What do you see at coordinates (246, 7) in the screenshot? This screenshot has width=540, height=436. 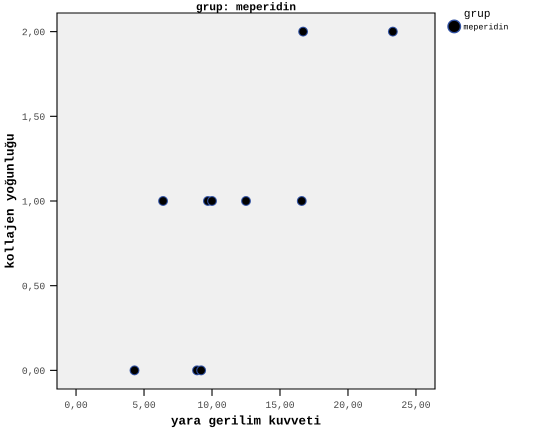 I see `chart-title: grup: meperidin` at bounding box center [246, 7].